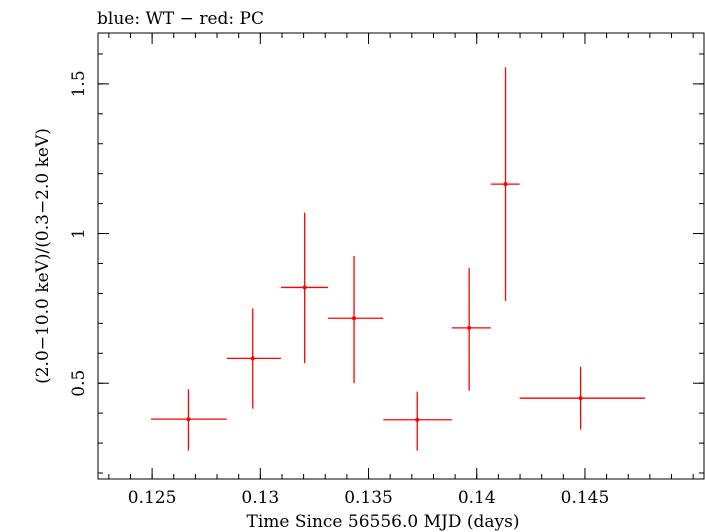 This screenshot has height=532, width=705. What do you see at coordinates (79, 383) in the screenshot?
I see `y-tick-label: 0.5` at bounding box center [79, 383].